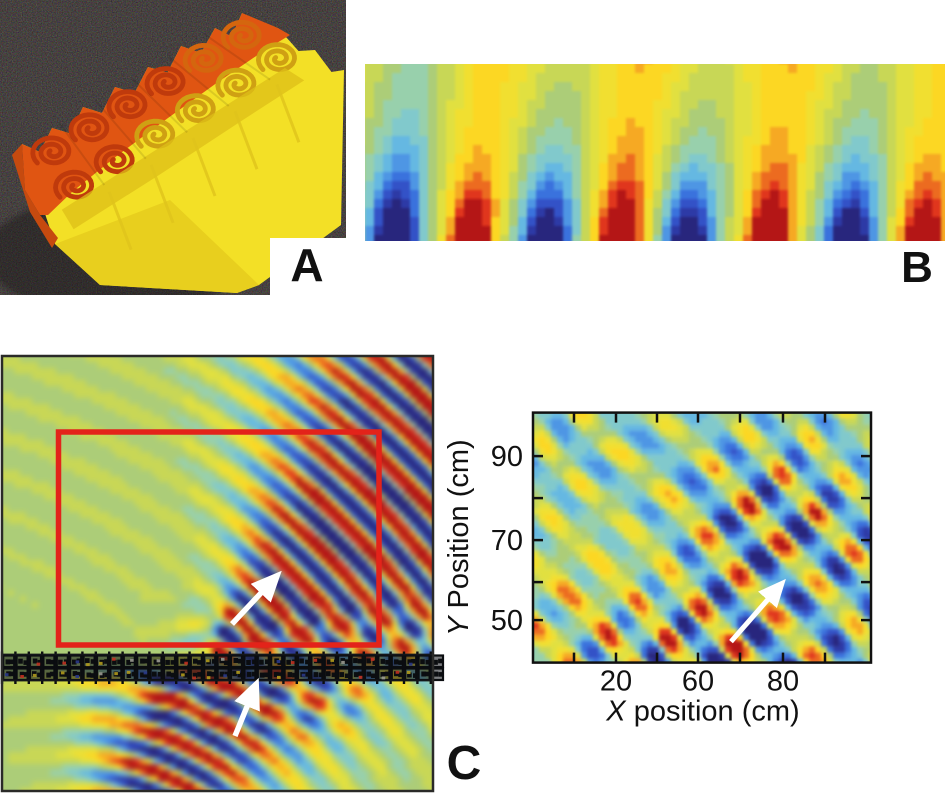 The width and height of the screenshot is (945, 800). Describe the element at coordinates (464, 763) in the screenshot. I see `svg-text: C` at that location.